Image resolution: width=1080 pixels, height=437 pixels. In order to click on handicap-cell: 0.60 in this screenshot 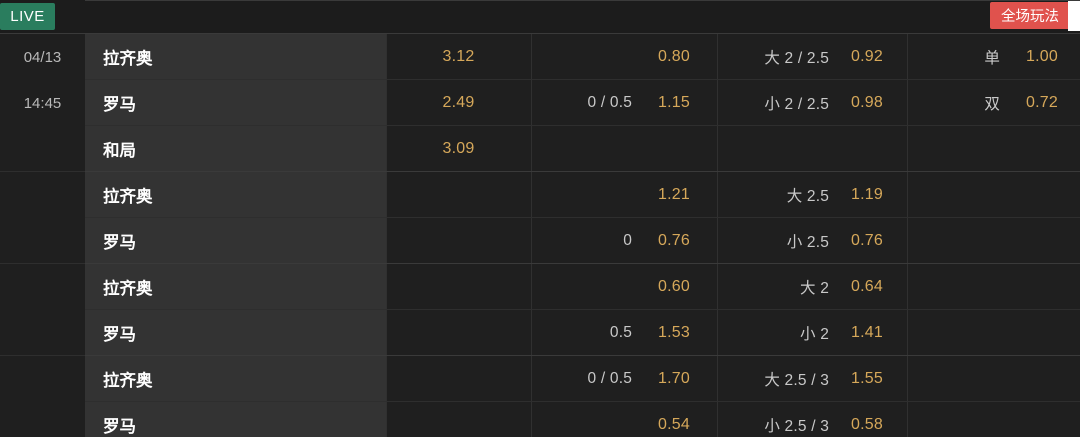, I will do `click(624, 286)`.